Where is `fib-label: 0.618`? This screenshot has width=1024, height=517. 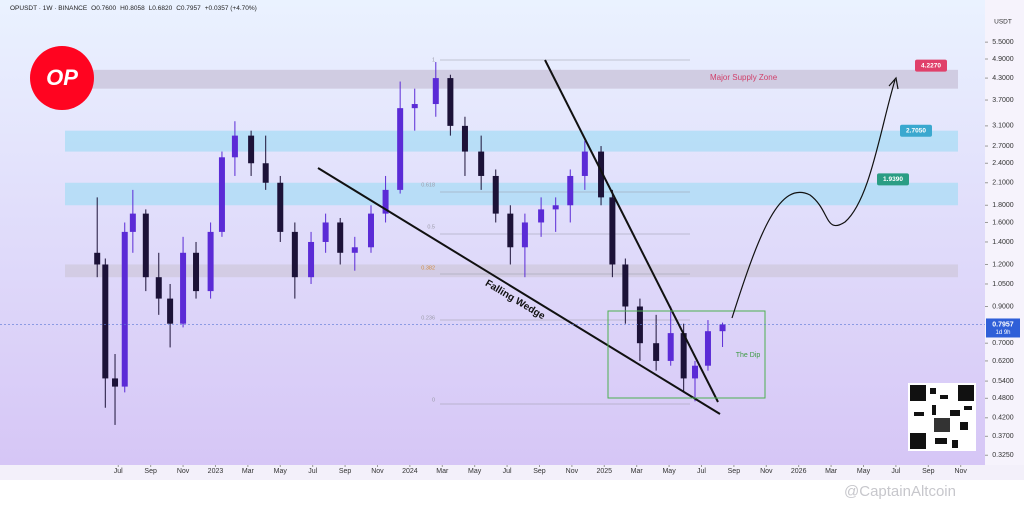 fib-label: 0.618 is located at coordinates (428, 185).